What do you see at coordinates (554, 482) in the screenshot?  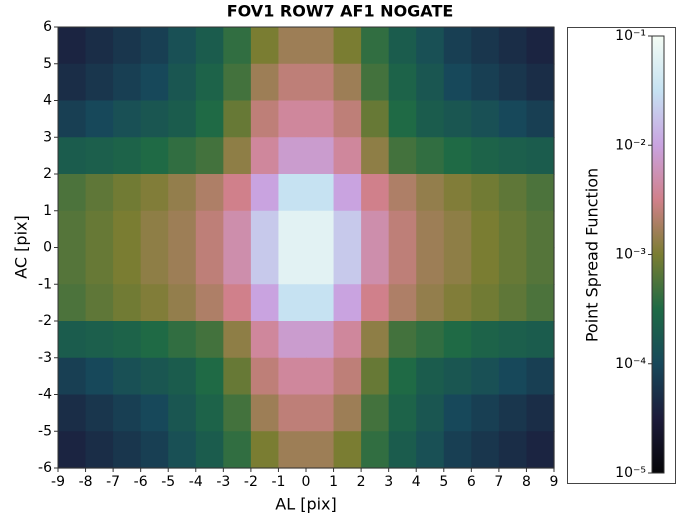 I see `x-tick-label: 9` at bounding box center [554, 482].